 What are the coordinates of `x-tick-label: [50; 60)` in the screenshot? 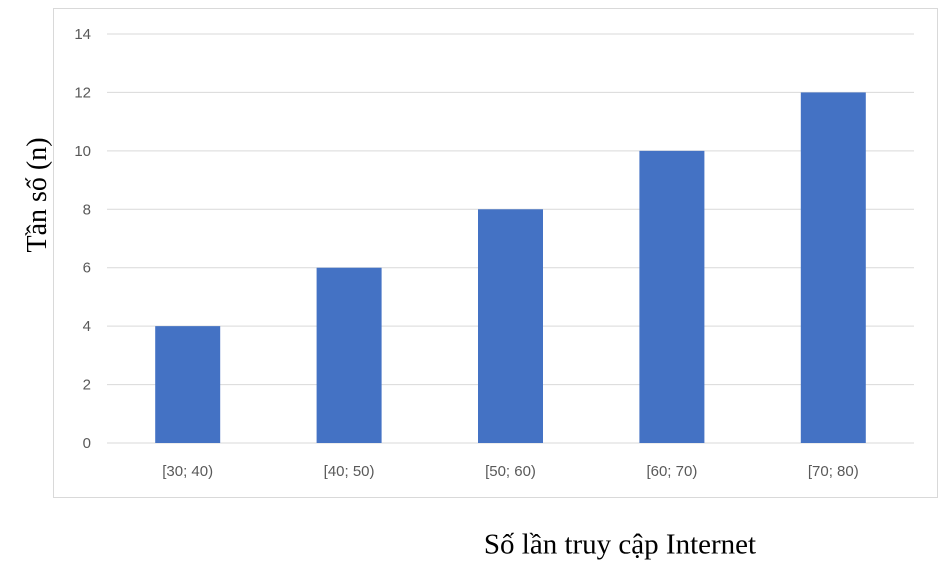 It's located at (510, 471).